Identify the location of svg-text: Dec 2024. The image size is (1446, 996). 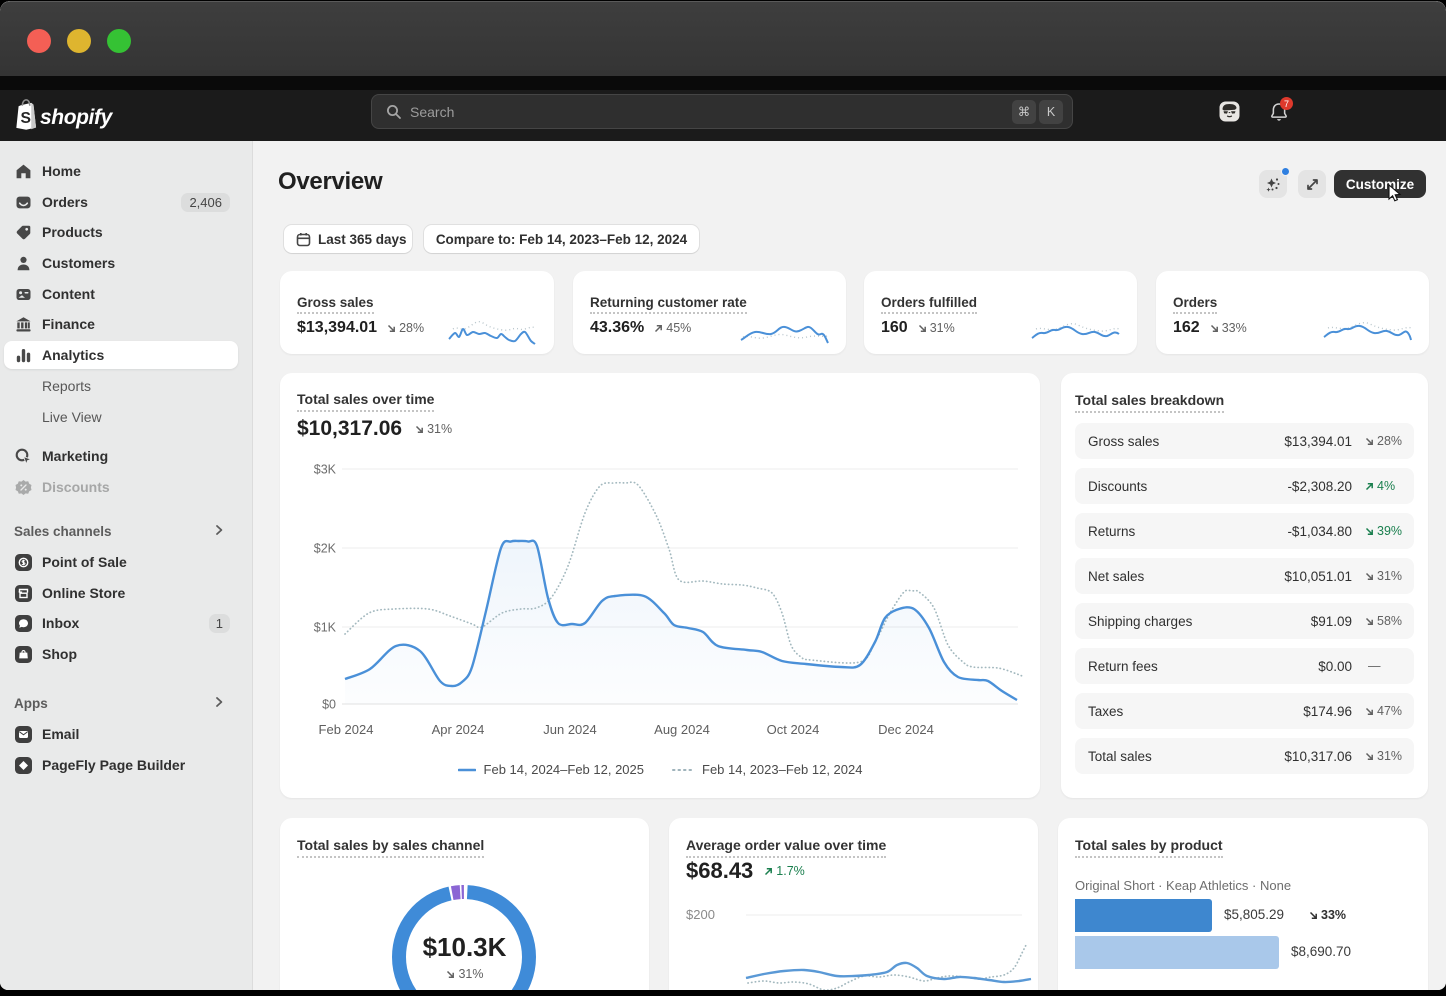
(906, 729).